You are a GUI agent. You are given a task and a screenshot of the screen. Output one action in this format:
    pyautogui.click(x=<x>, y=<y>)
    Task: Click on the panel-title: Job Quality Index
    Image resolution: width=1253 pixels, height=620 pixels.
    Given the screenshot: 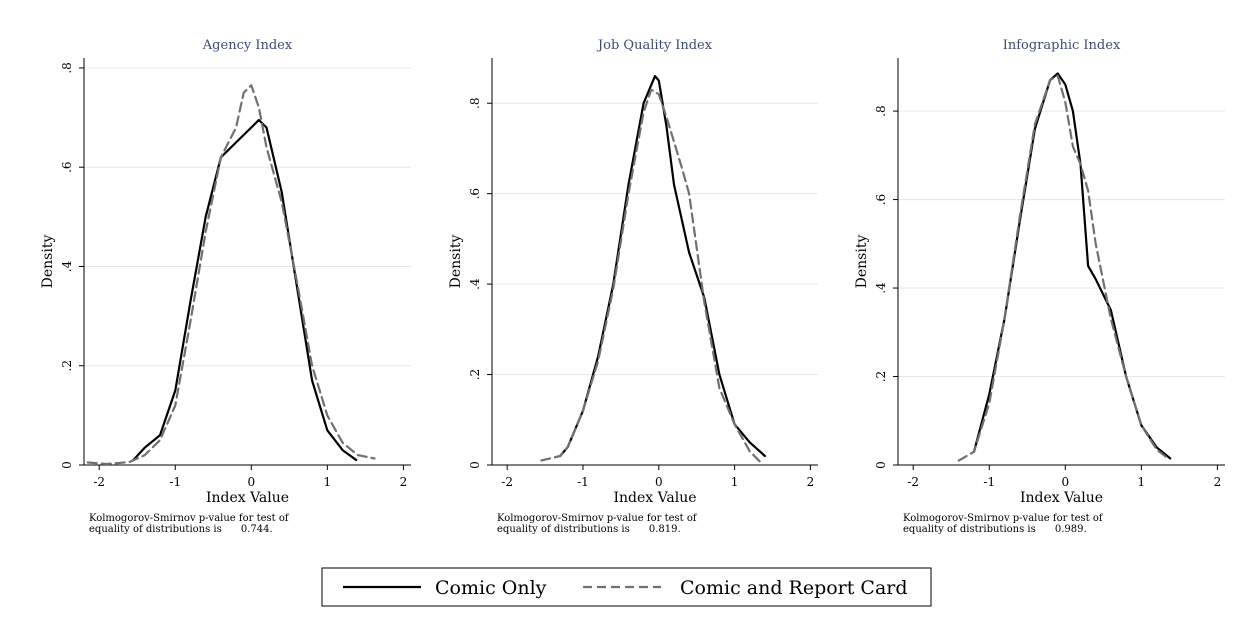 What is the action you would take?
    pyautogui.click(x=654, y=45)
    